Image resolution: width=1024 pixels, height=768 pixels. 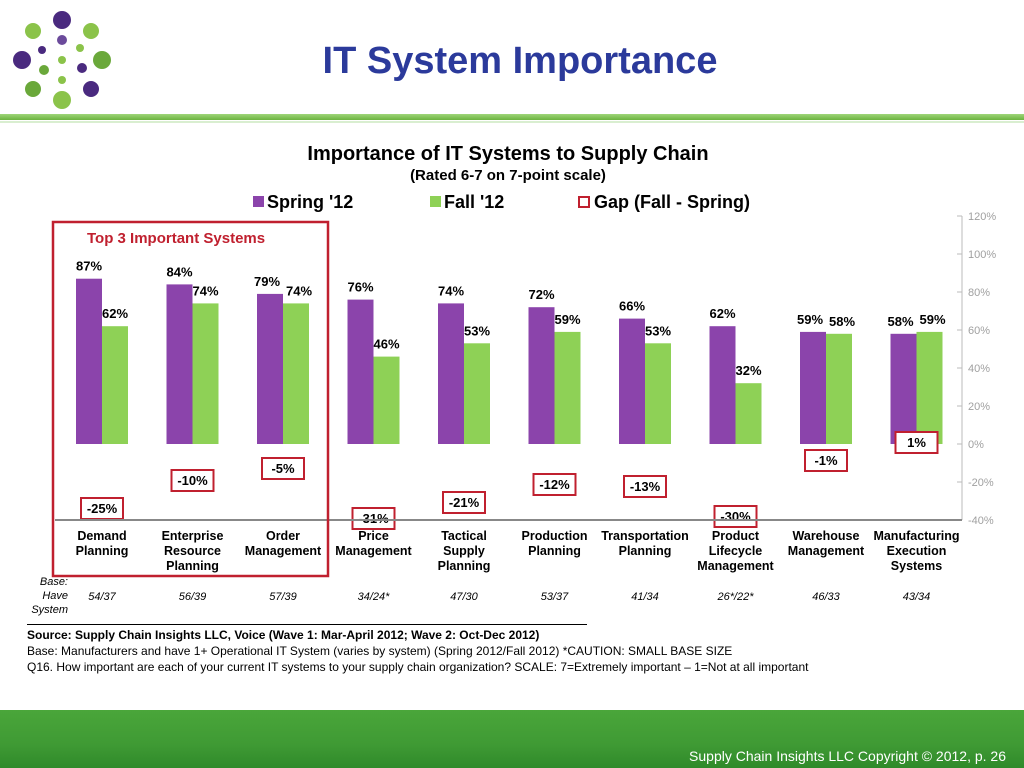 I want to click on y-tick-label: 20%, so click(x=979, y=407).